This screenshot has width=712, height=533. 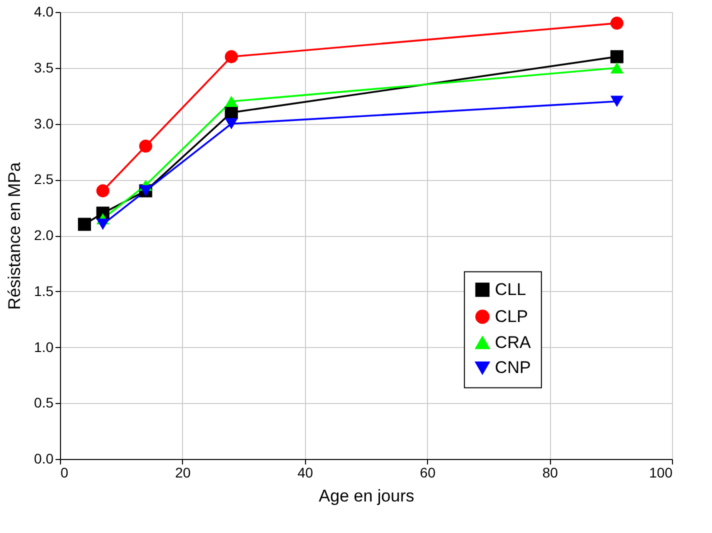 I want to click on x-axis-title: Age en jours, so click(x=366, y=496).